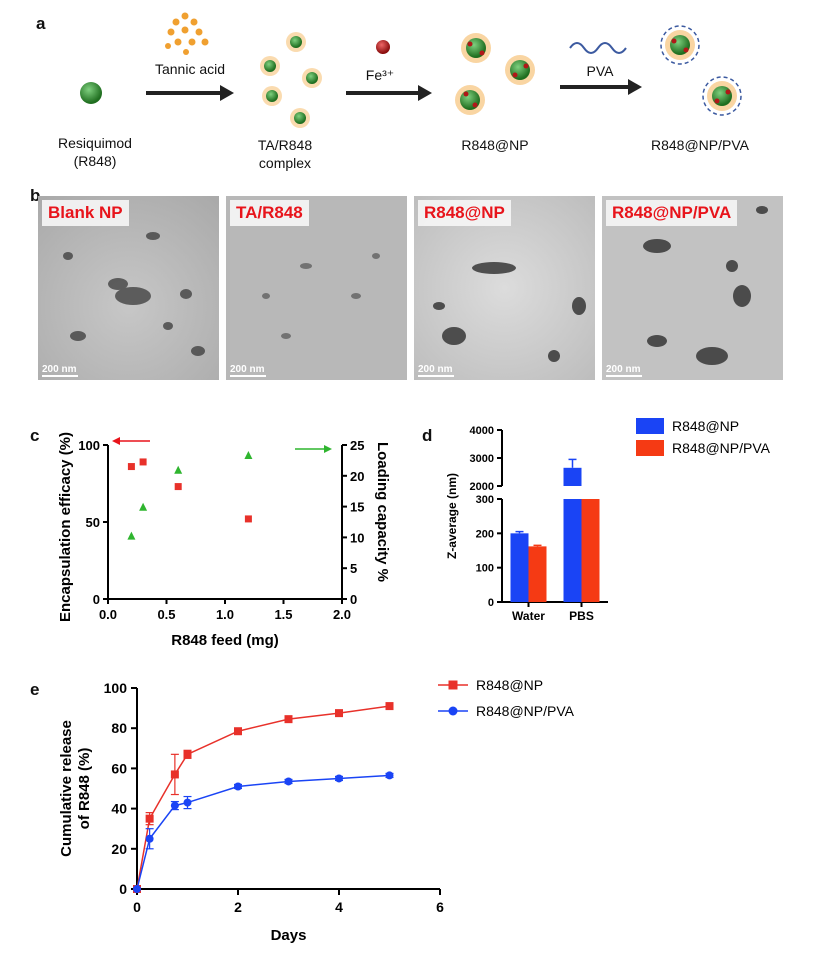  Describe the element at coordinates (225, 640) in the screenshot. I see `x-axis-title: R848 feed (mg)` at that location.